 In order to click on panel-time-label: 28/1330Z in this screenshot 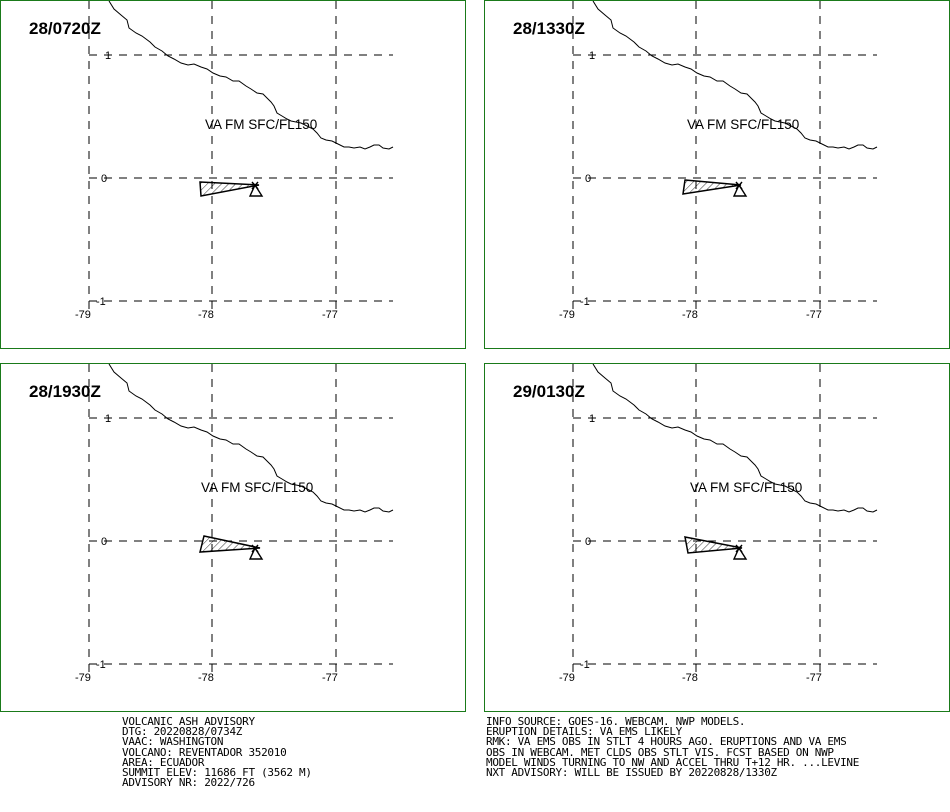, I will do `click(549, 28)`.